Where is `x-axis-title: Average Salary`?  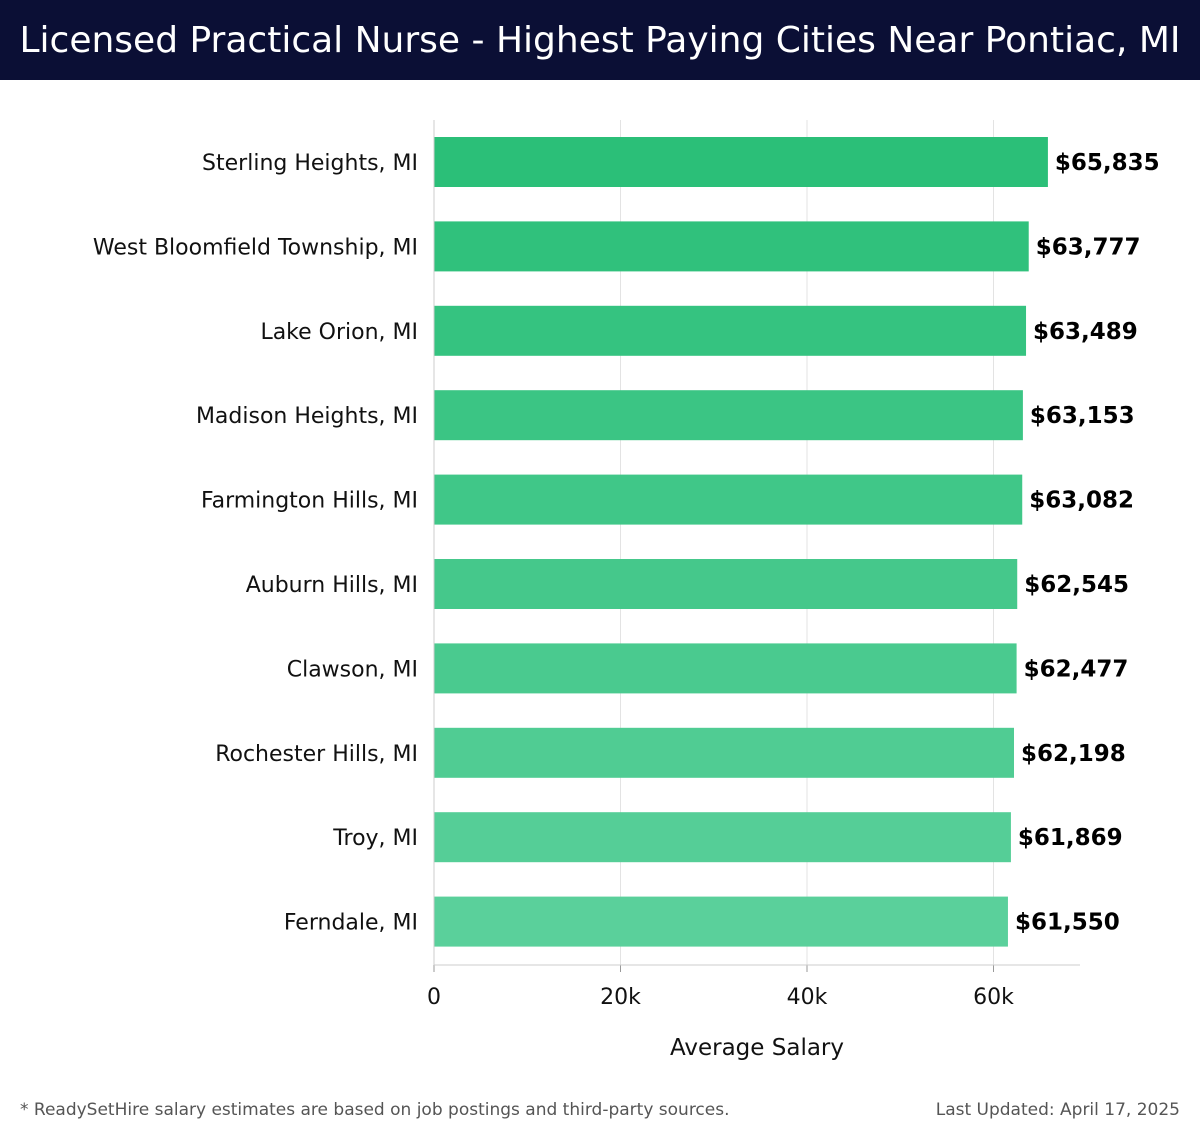 x-axis-title: Average Salary is located at coordinates (757, 1048).